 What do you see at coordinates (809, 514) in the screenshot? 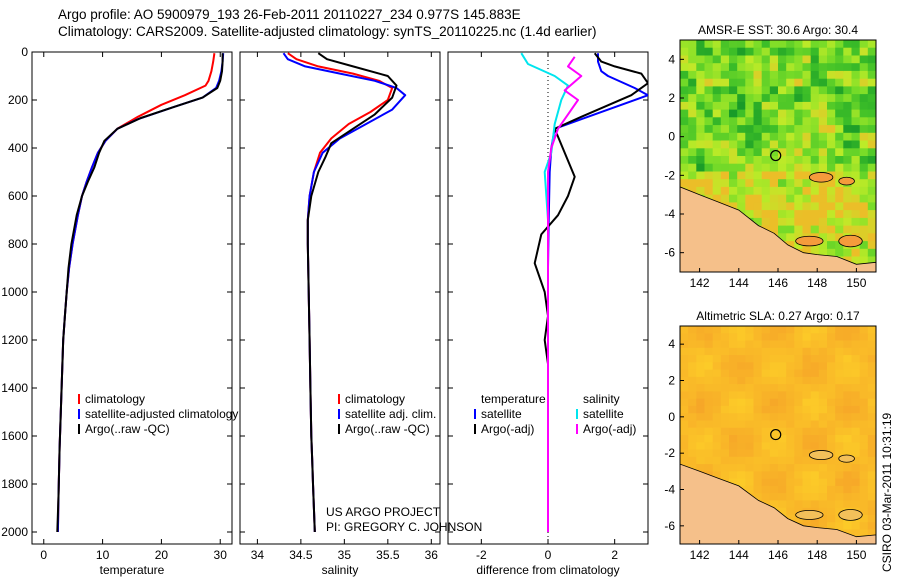
I see `sla-map-island` at bounding box center [809, 514].